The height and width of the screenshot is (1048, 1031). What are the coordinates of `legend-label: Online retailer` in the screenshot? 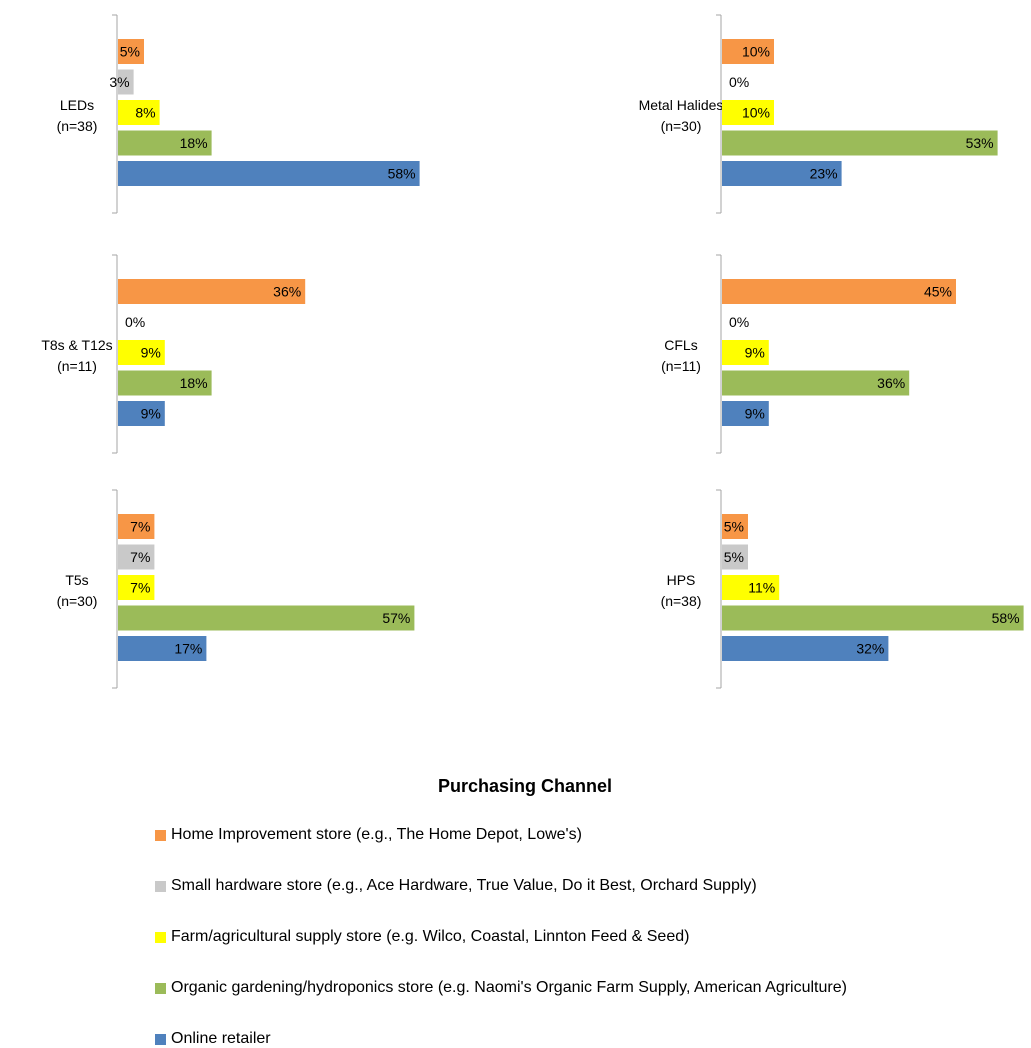 It's located at (221, 1038).